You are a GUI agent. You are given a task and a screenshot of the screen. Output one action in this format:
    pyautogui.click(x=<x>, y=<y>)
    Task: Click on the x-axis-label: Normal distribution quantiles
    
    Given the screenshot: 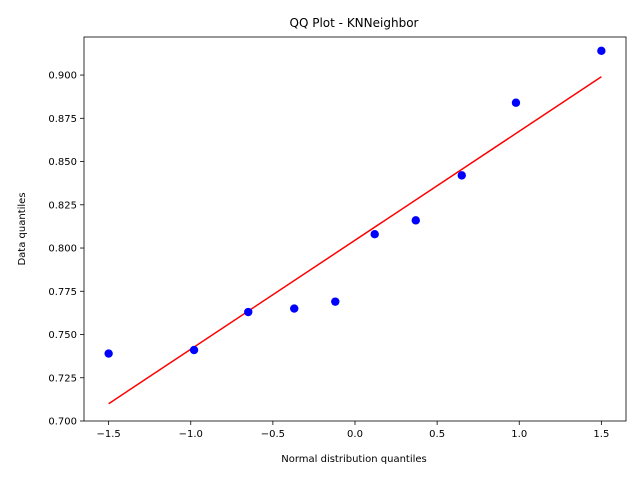 What is the action you would take?
    pyautogui.click(x=354, y=459)
    